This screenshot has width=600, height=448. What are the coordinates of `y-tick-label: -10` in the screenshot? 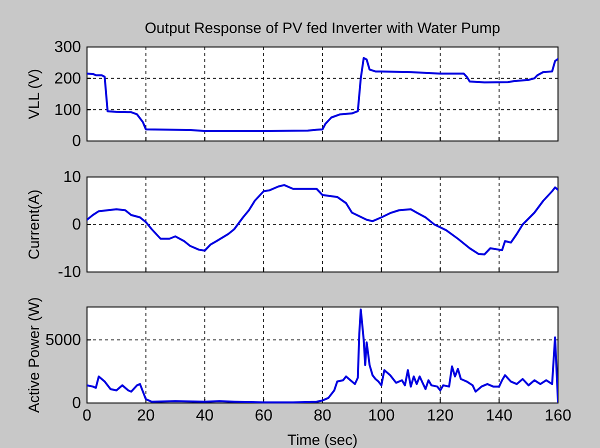 It's located at (70, 273).